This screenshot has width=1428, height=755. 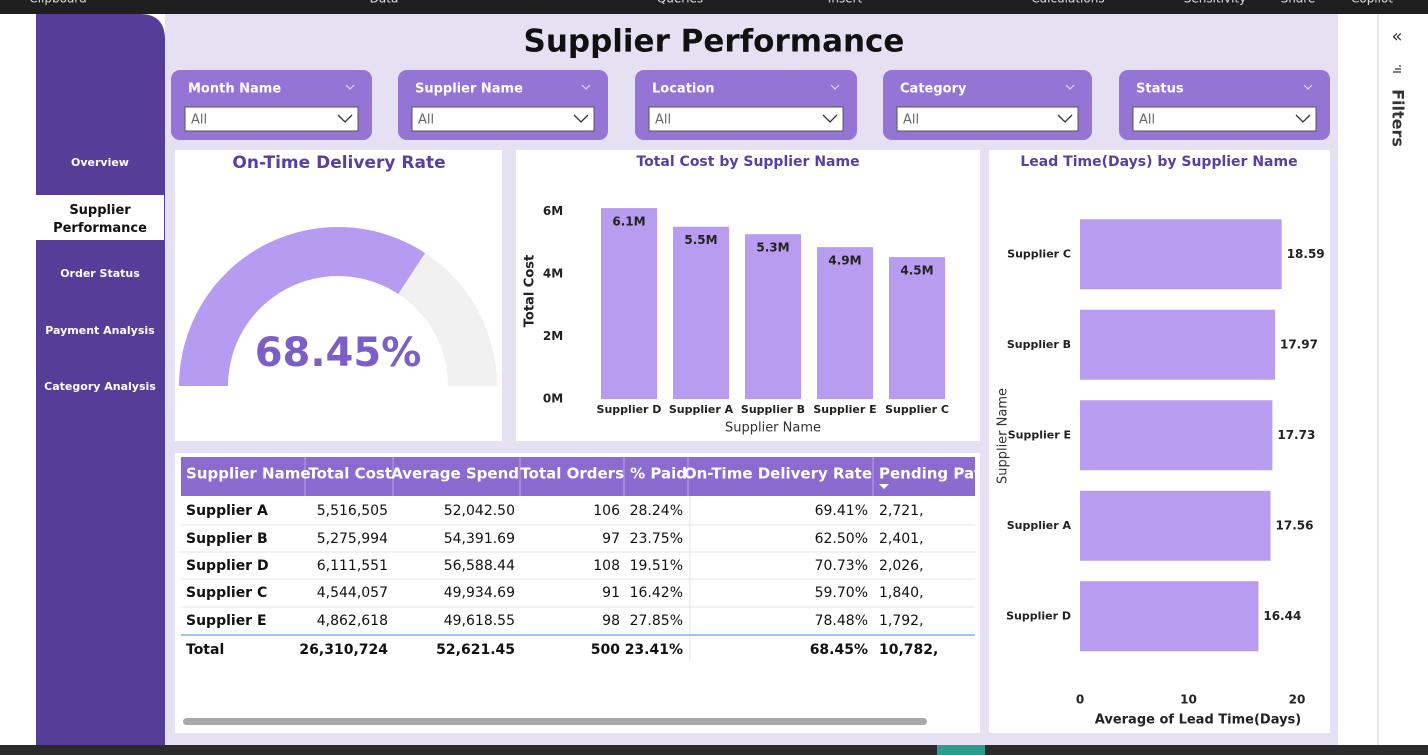 I want to click on chart-title: Total Cost by Supplier Name, so click(x=747, y=162).